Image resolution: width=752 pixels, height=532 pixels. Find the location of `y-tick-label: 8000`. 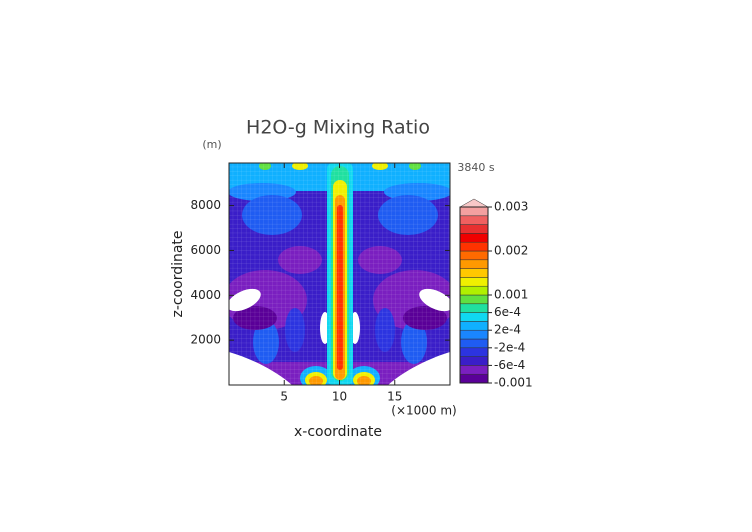

y-tick-label: 8000 is located at coordinates (205, 205).